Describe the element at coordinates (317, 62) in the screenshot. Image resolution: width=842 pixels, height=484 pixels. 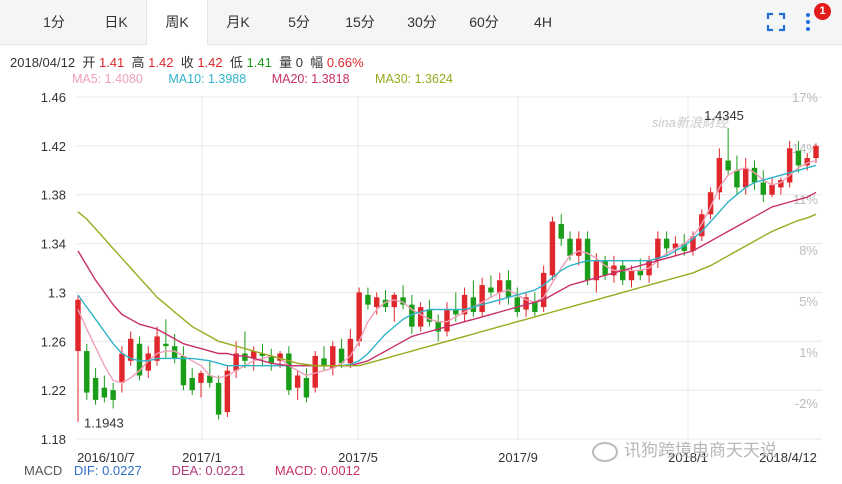
I see `change-label: 幅` at that location.